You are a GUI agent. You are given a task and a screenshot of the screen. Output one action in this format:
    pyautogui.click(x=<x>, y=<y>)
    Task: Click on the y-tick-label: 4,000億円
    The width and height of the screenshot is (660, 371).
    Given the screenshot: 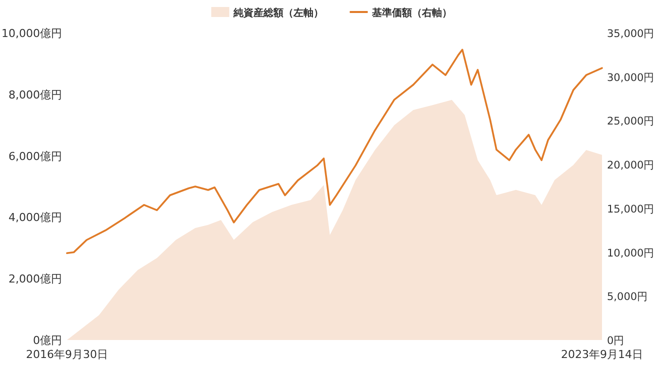 What is the action you would take?
    pyautogui.click(x=35, y=217)
    